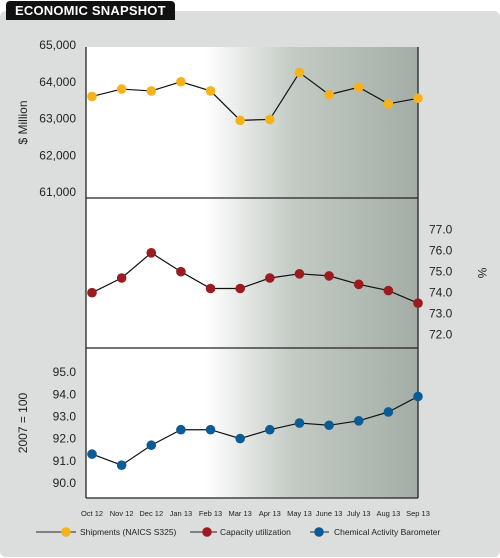  I want to click on y-axis-title: 2007 = 100, so click(23, 422).